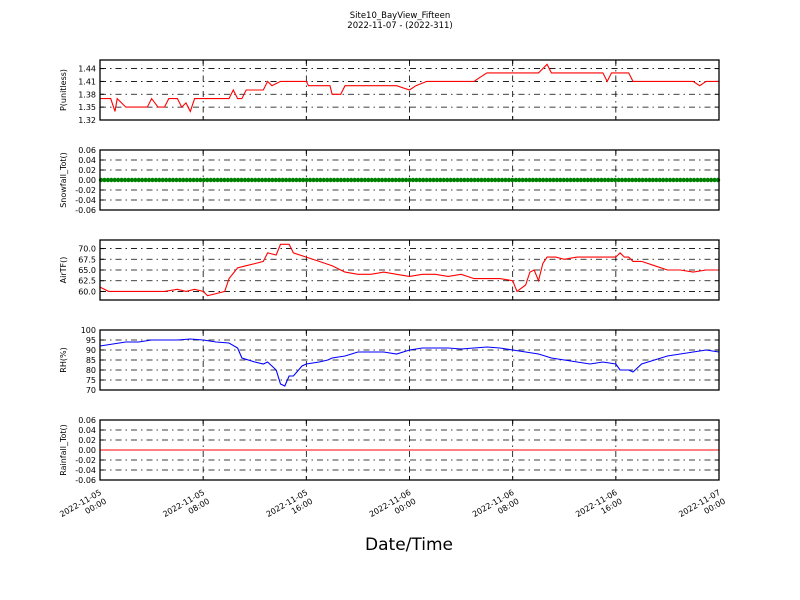 This screenshot has height=600, width=800. Describe the element at coordinates (87, 259) in the screenshot. I see `y-tick-label: 67.5` at that location.